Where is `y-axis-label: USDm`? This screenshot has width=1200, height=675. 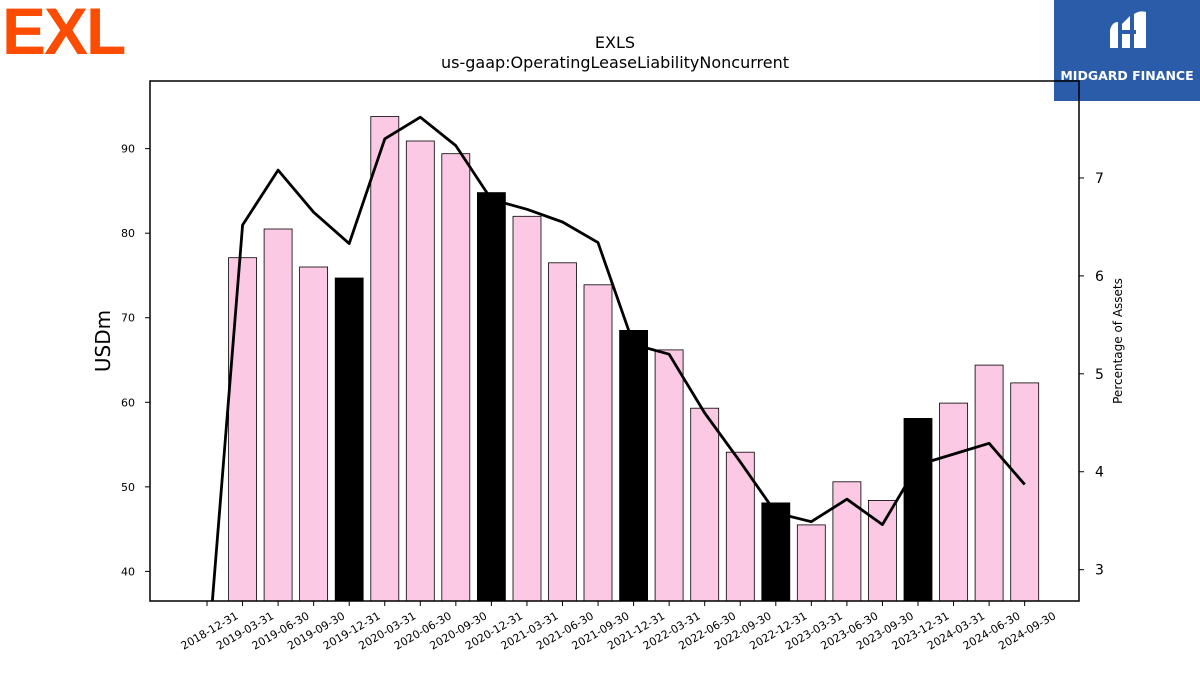 y-axis-label: USDm is located at coordinates (103, 341).